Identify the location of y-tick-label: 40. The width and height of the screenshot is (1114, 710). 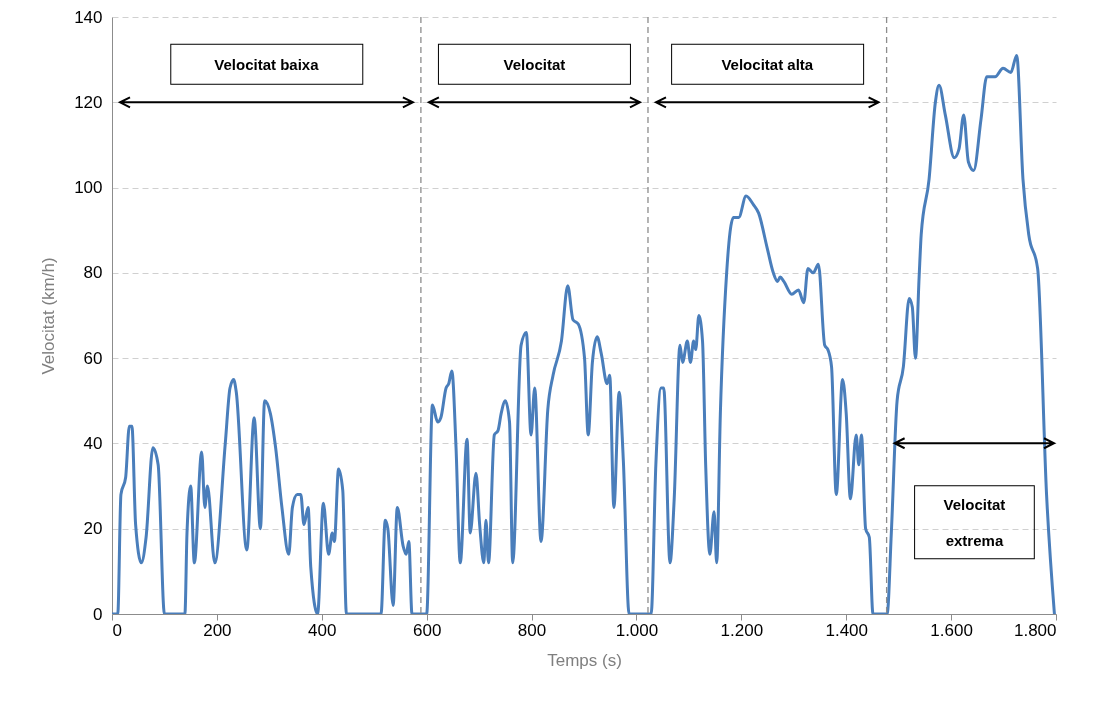
(93, 443).